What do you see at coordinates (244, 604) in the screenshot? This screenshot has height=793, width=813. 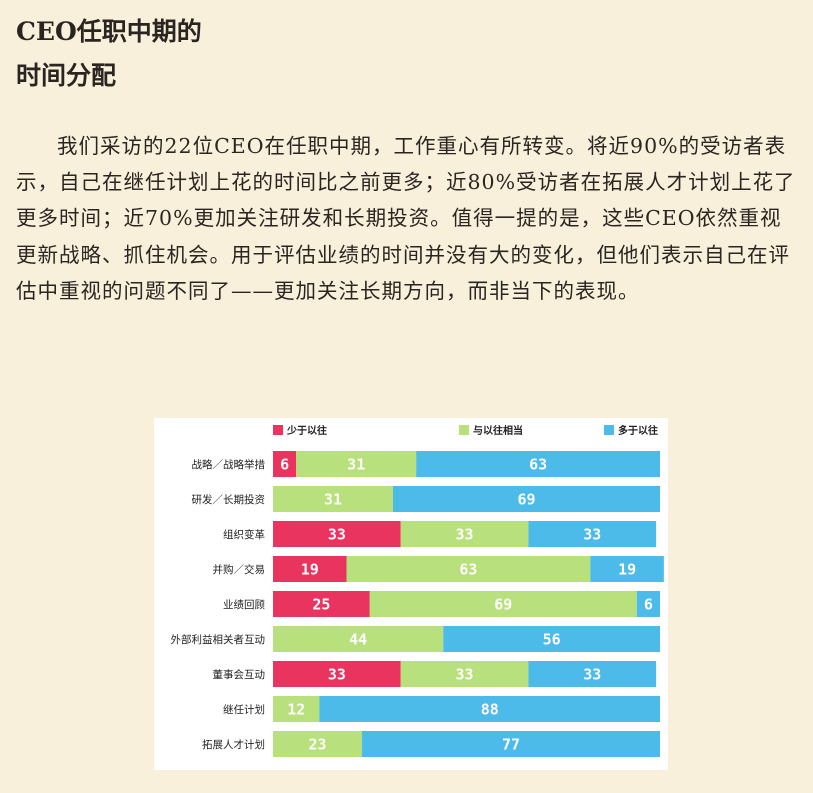 I see `category-label: 业绩回顾` at bounding box center [244, 604].